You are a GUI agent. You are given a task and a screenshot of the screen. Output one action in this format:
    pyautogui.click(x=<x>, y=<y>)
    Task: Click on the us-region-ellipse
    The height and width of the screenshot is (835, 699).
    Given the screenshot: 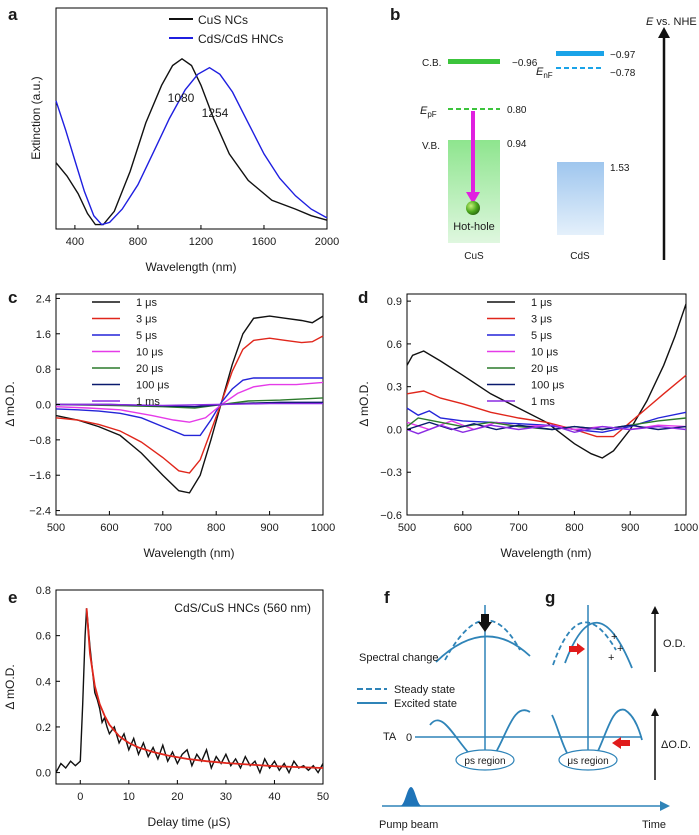 What is the action you would take?
    pyautogui.click(x=588, y=760)
    